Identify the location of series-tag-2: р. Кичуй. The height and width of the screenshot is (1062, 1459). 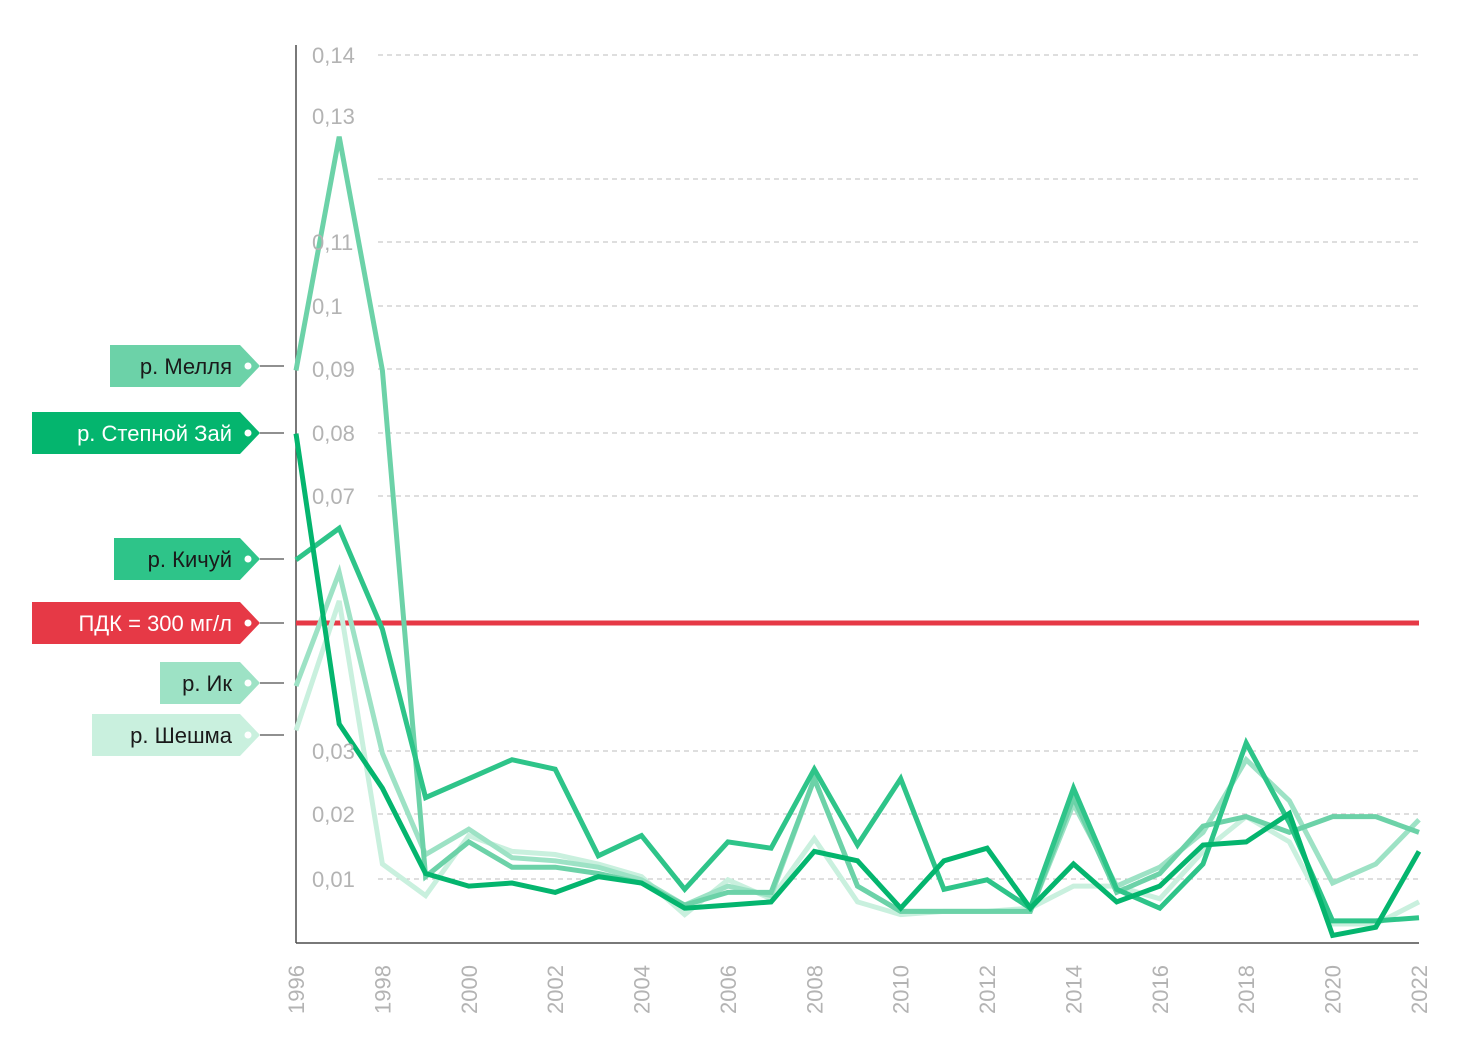
(199, 559).